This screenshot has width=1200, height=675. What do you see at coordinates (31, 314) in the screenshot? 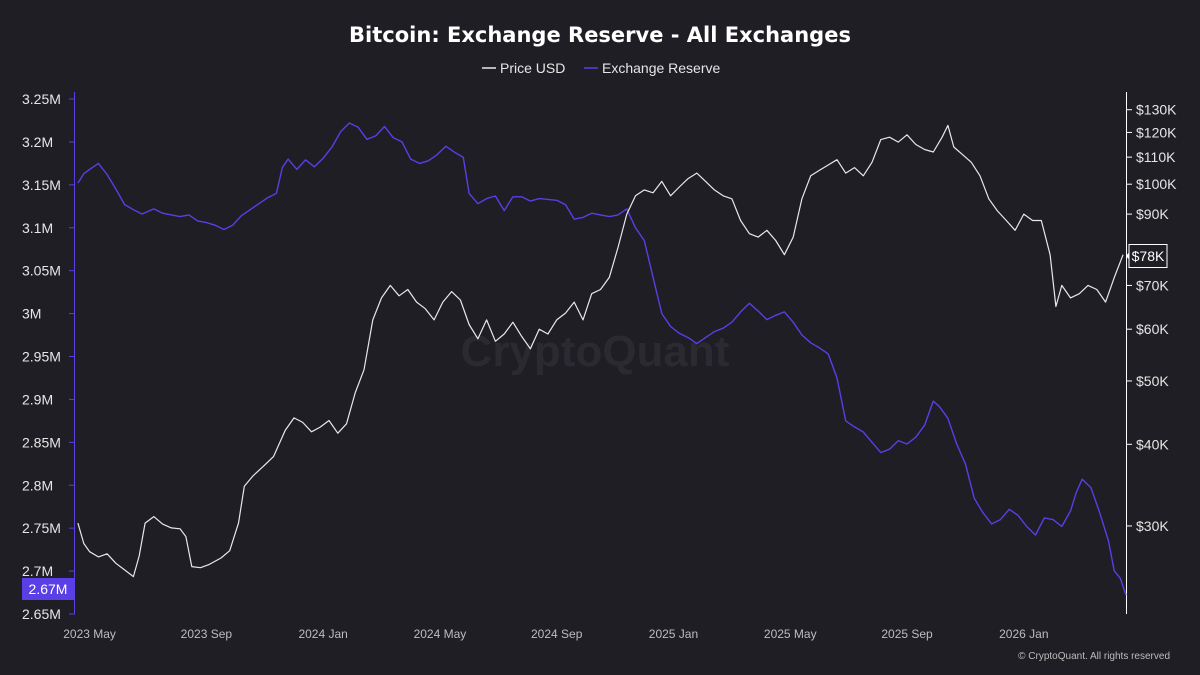
I see `left-tick-label: 3M` at bounding box center [31, 314].